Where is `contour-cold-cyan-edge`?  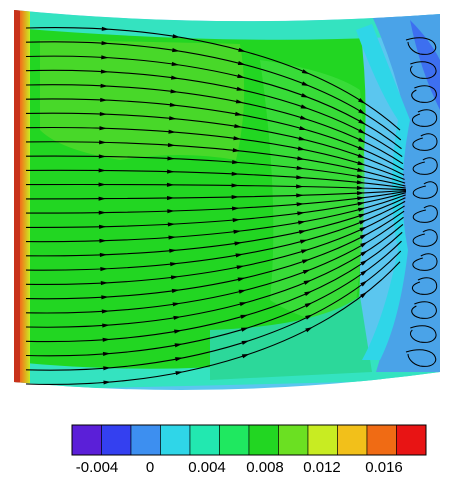
contour-cold-cyan-edge is located at coordinates (383, 192).